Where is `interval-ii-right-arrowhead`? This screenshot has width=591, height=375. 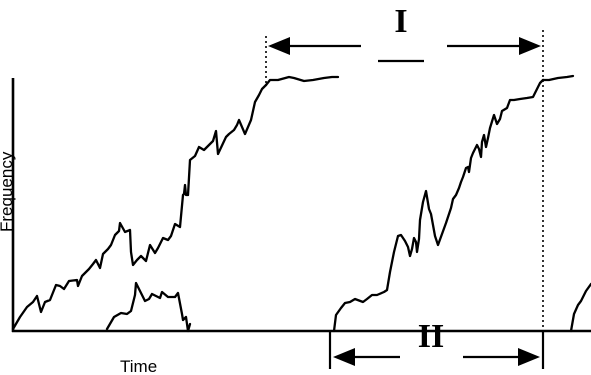
interval-ii-right-arrowhead is located at coordinates (529, 357).